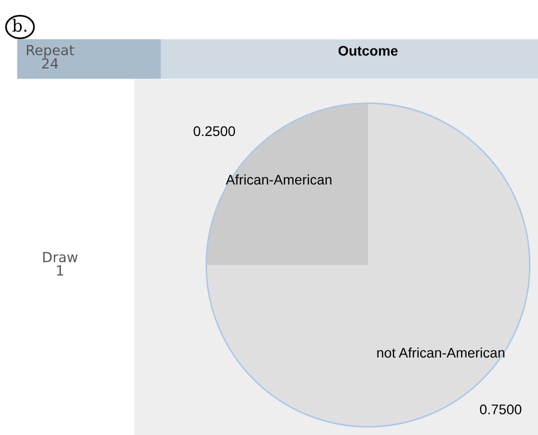 This screenshot has height=435, width=538. What do you see at coordinates (440, 352) in the screenshot?
I see `slice-label: not African-American` at bounding box center [440, 352].